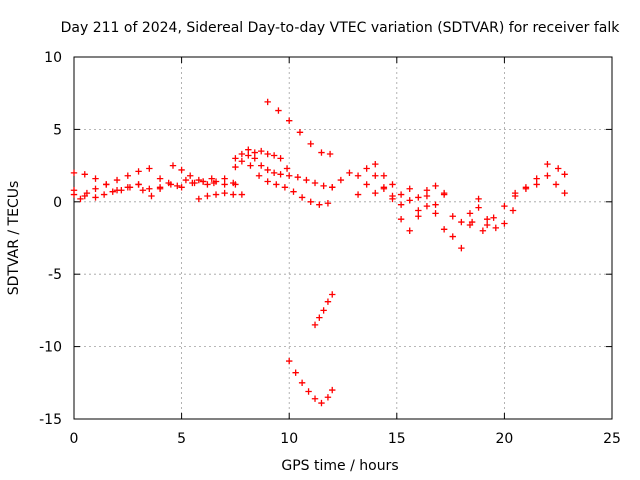 This screenshot has width=640, height=480. I want to click on y-tick-label: -15, so click(50, 420).